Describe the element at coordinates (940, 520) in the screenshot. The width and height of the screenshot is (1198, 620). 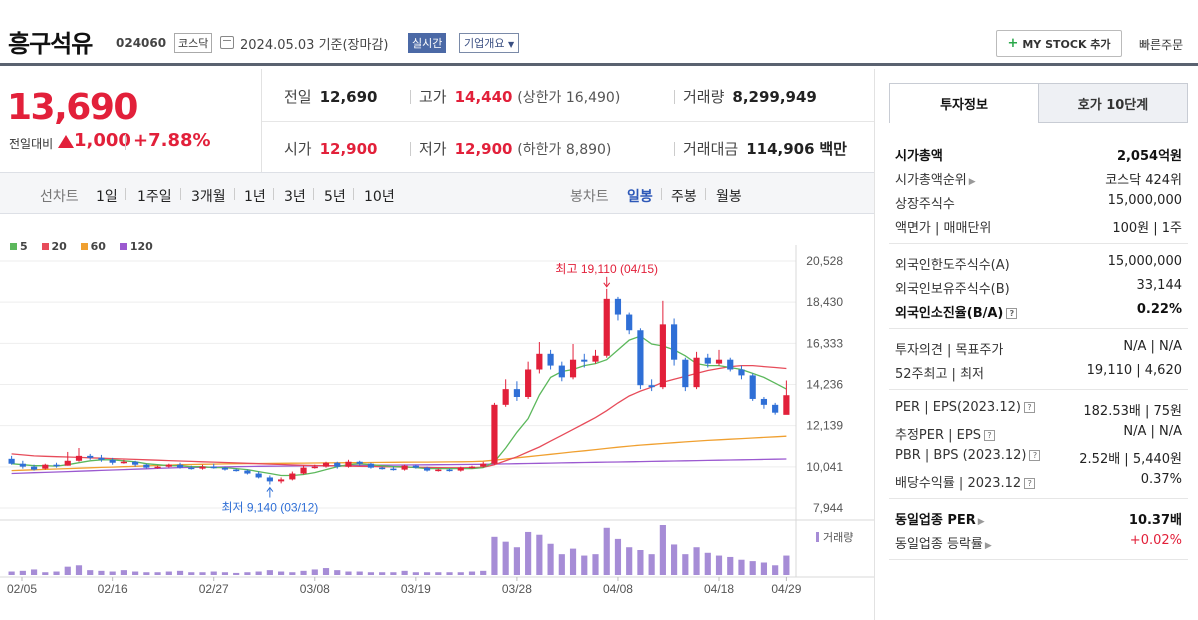
I see `info-label: 동일업종 PER ▶` at that location.